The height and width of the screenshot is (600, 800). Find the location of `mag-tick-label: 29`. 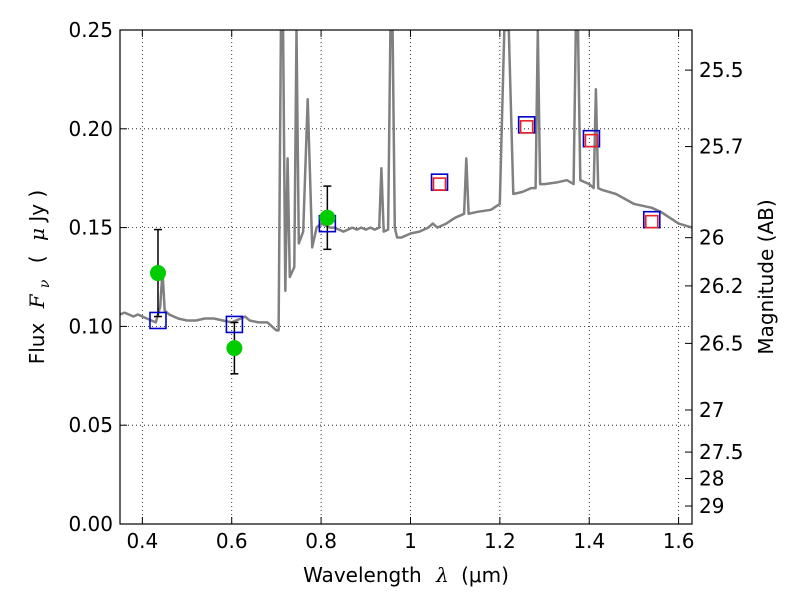

mag-tick-label: 29 is located at coordinates (711, 506).